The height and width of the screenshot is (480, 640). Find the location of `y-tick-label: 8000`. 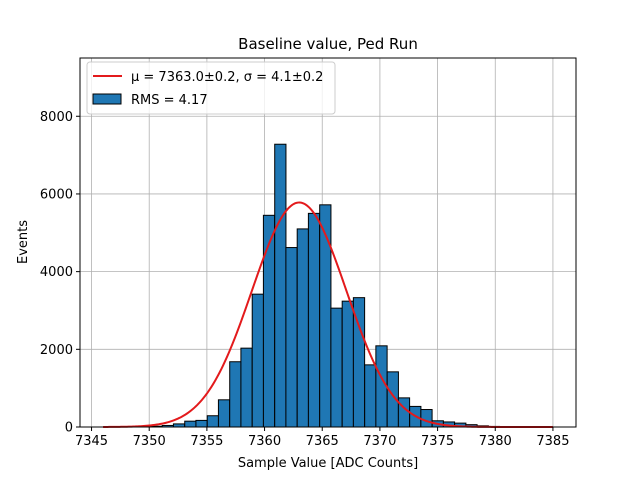

y-tick-label: 8000 is located at coordinates (56, 117).